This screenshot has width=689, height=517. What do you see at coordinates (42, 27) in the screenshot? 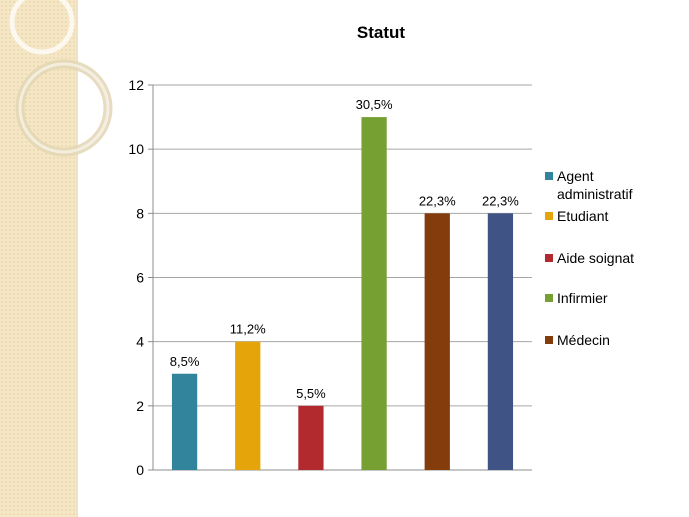
I see `decorative-ring-upper` at bounding box center [42, 27].